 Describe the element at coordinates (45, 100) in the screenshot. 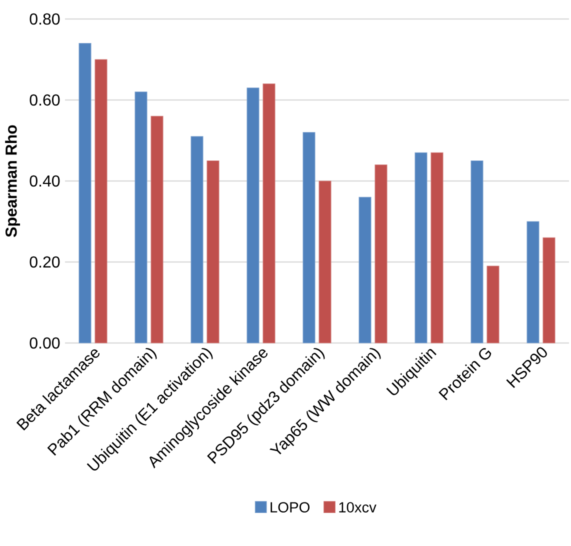

I see `y-tick-label: 0.60` at that location.